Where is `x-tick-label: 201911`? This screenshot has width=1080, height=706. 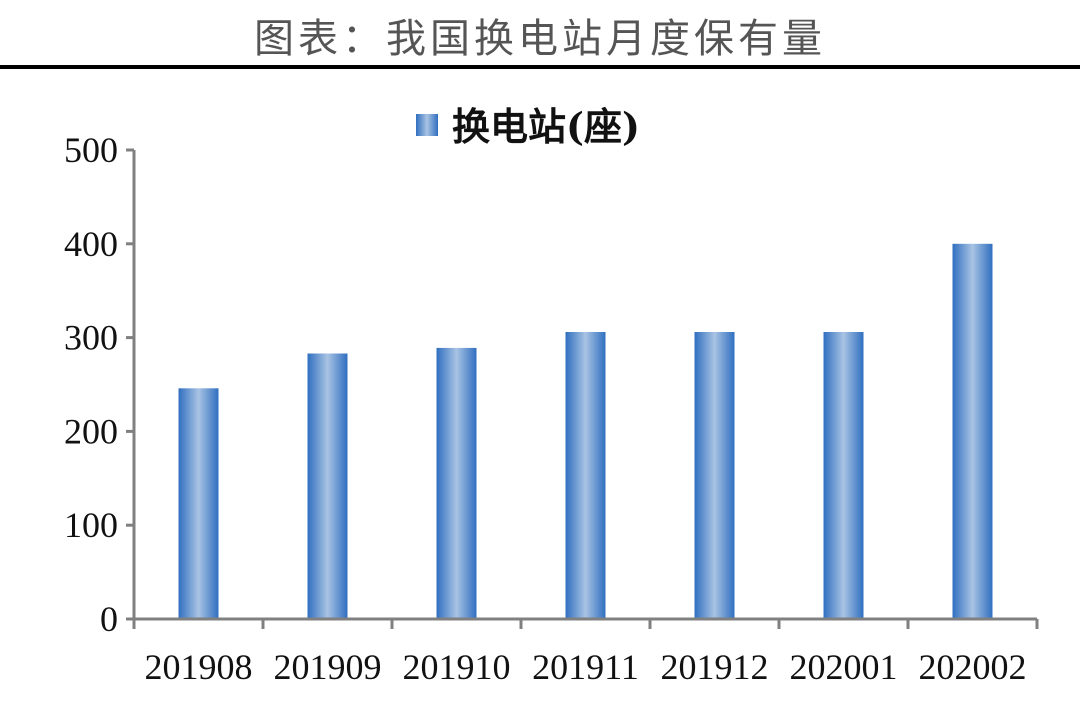
x-tick-label: 201911 is located at coordinates (585, 667).